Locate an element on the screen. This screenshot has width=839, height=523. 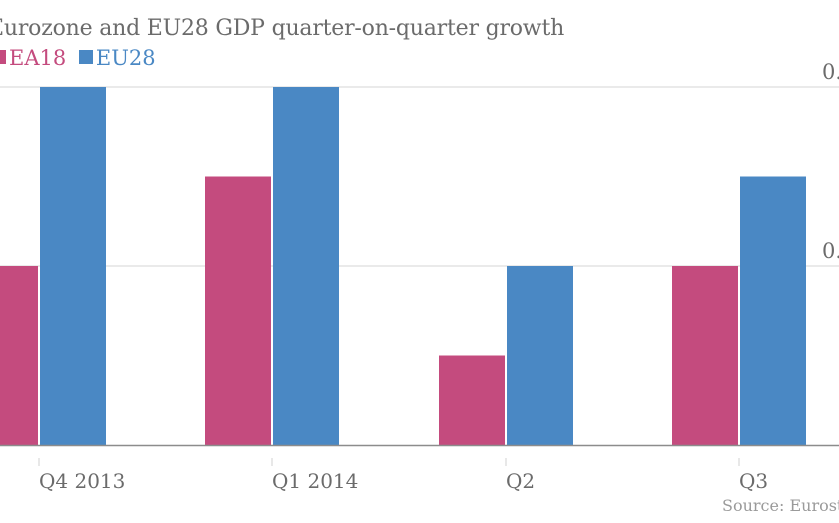
legend-swatch-eu28 is located at coordinates (85, 57).